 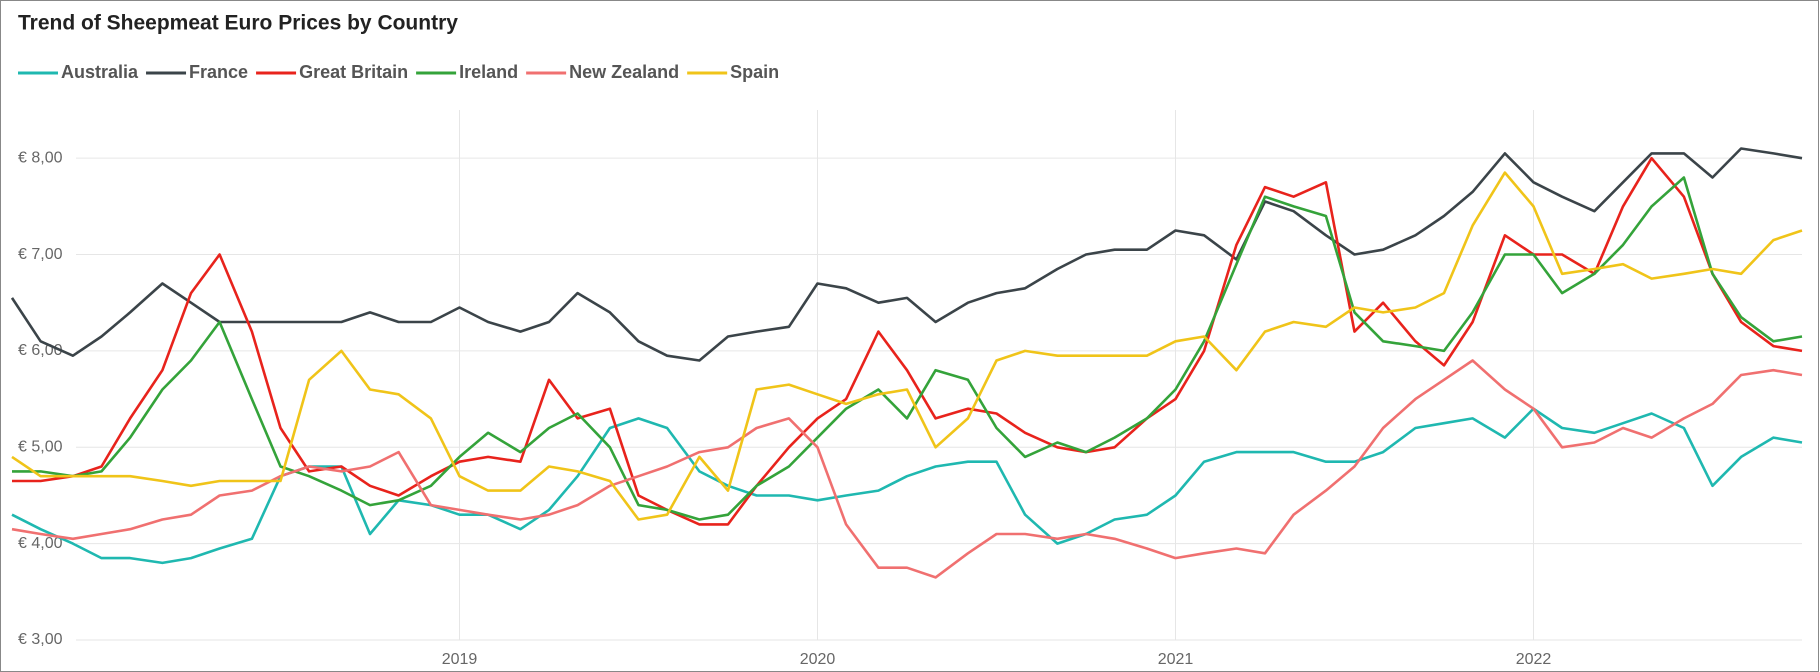 I want to click on legend-label: France, so click(x=218, y=72).